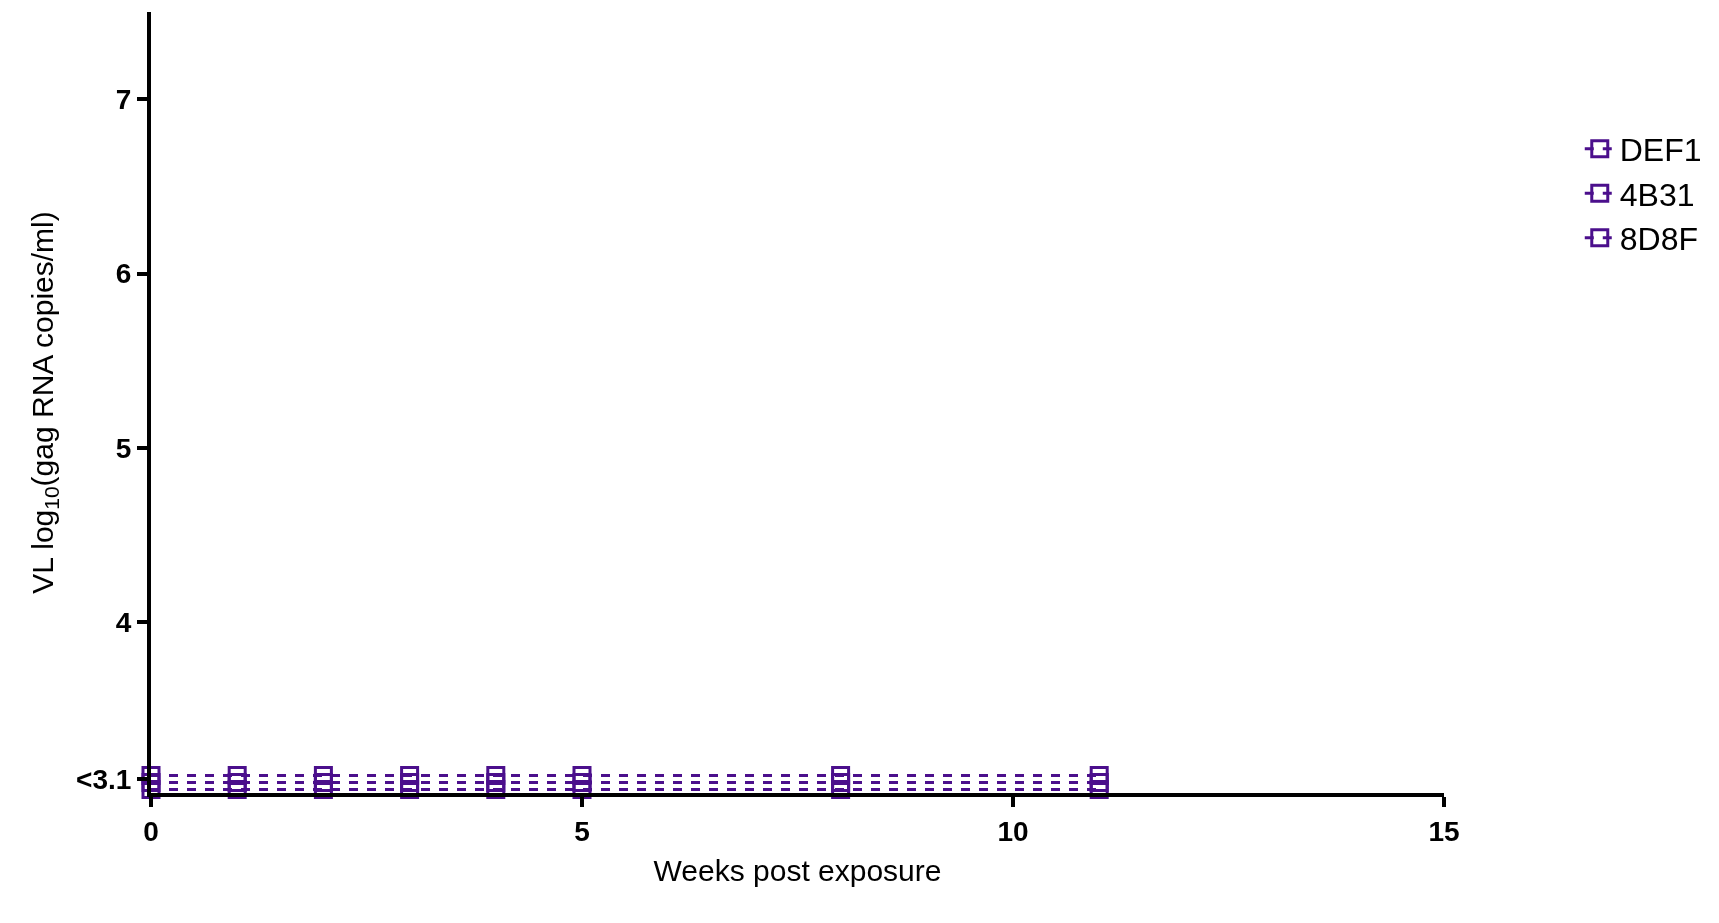  Describe the element at coordinates (123, 274) in the screenshot. I see `y-tick-label: 6` at that location.